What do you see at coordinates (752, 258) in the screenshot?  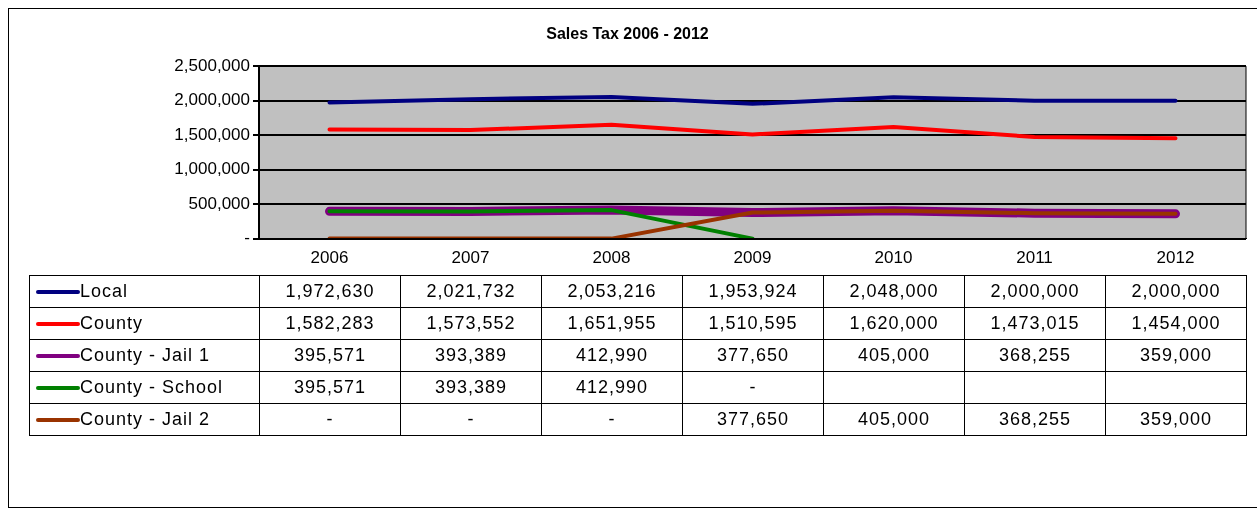 I see `x-tick-label: 2009` at bounding box center [752, 258].